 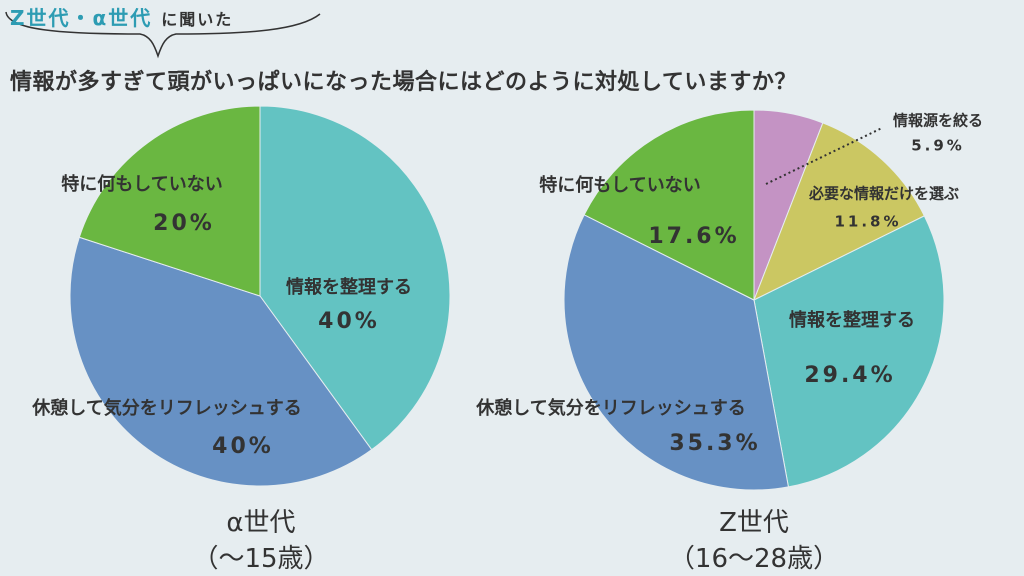 What do you see at coordinates (754, 523) in the screenshot?
I see `chart2-title: Z世代` at bounding box center [754, 523].